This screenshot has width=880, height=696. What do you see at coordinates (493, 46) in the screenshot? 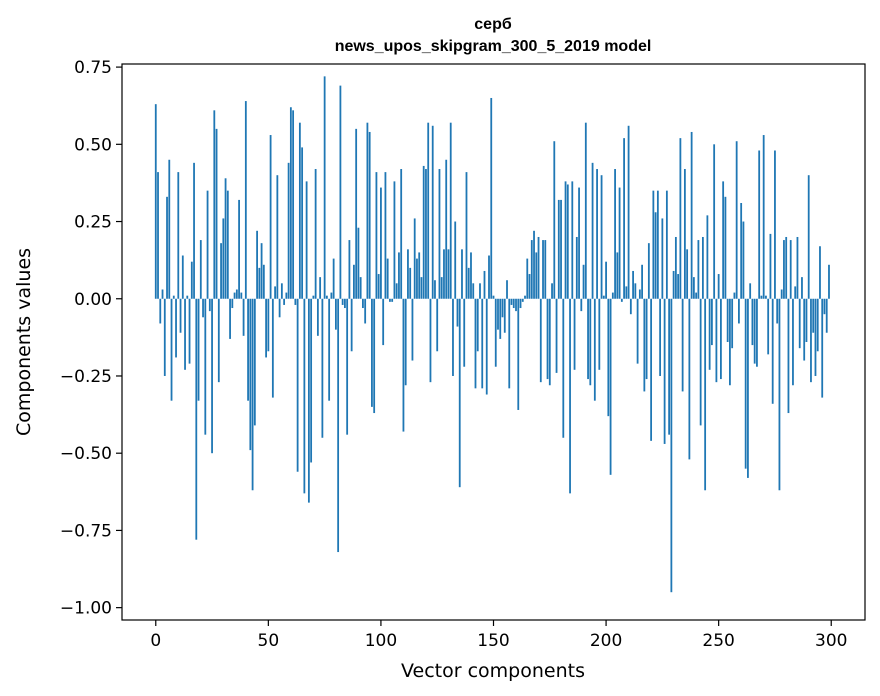
I see `chart-title-line2: news_upos_skipgram_300_5_2019 model` at bounding box center [493, 46].